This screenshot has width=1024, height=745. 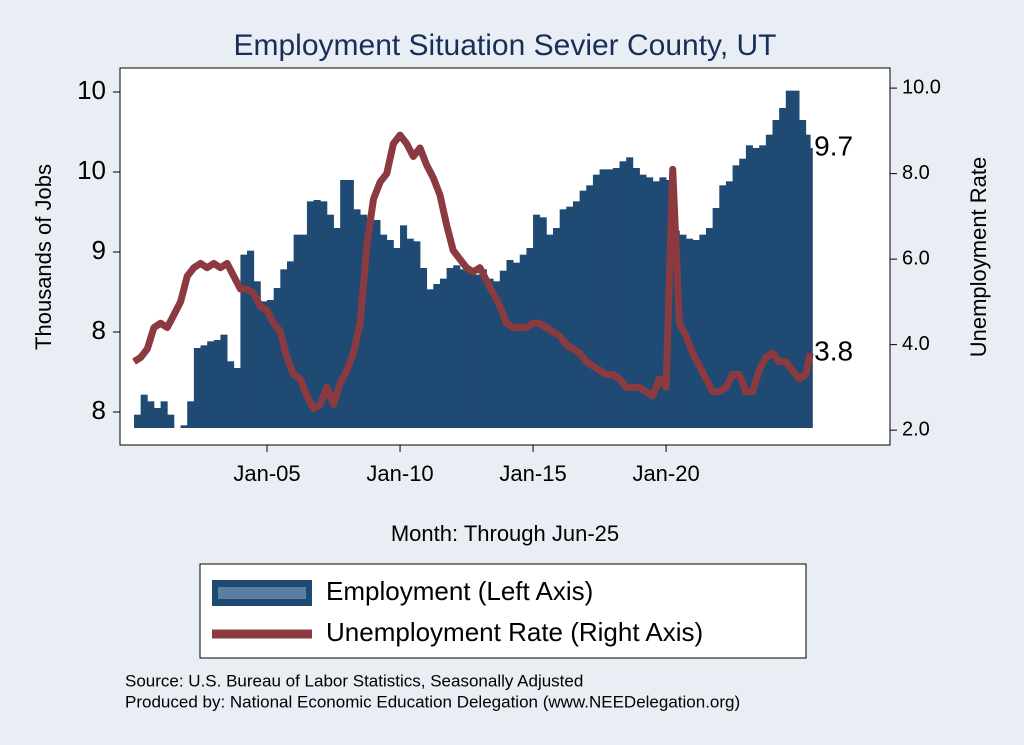 What do you see at coordinates (916, 344) in the screenshot?
I see `y2-tick-label: 4.0` at bounding box center [916, 344].